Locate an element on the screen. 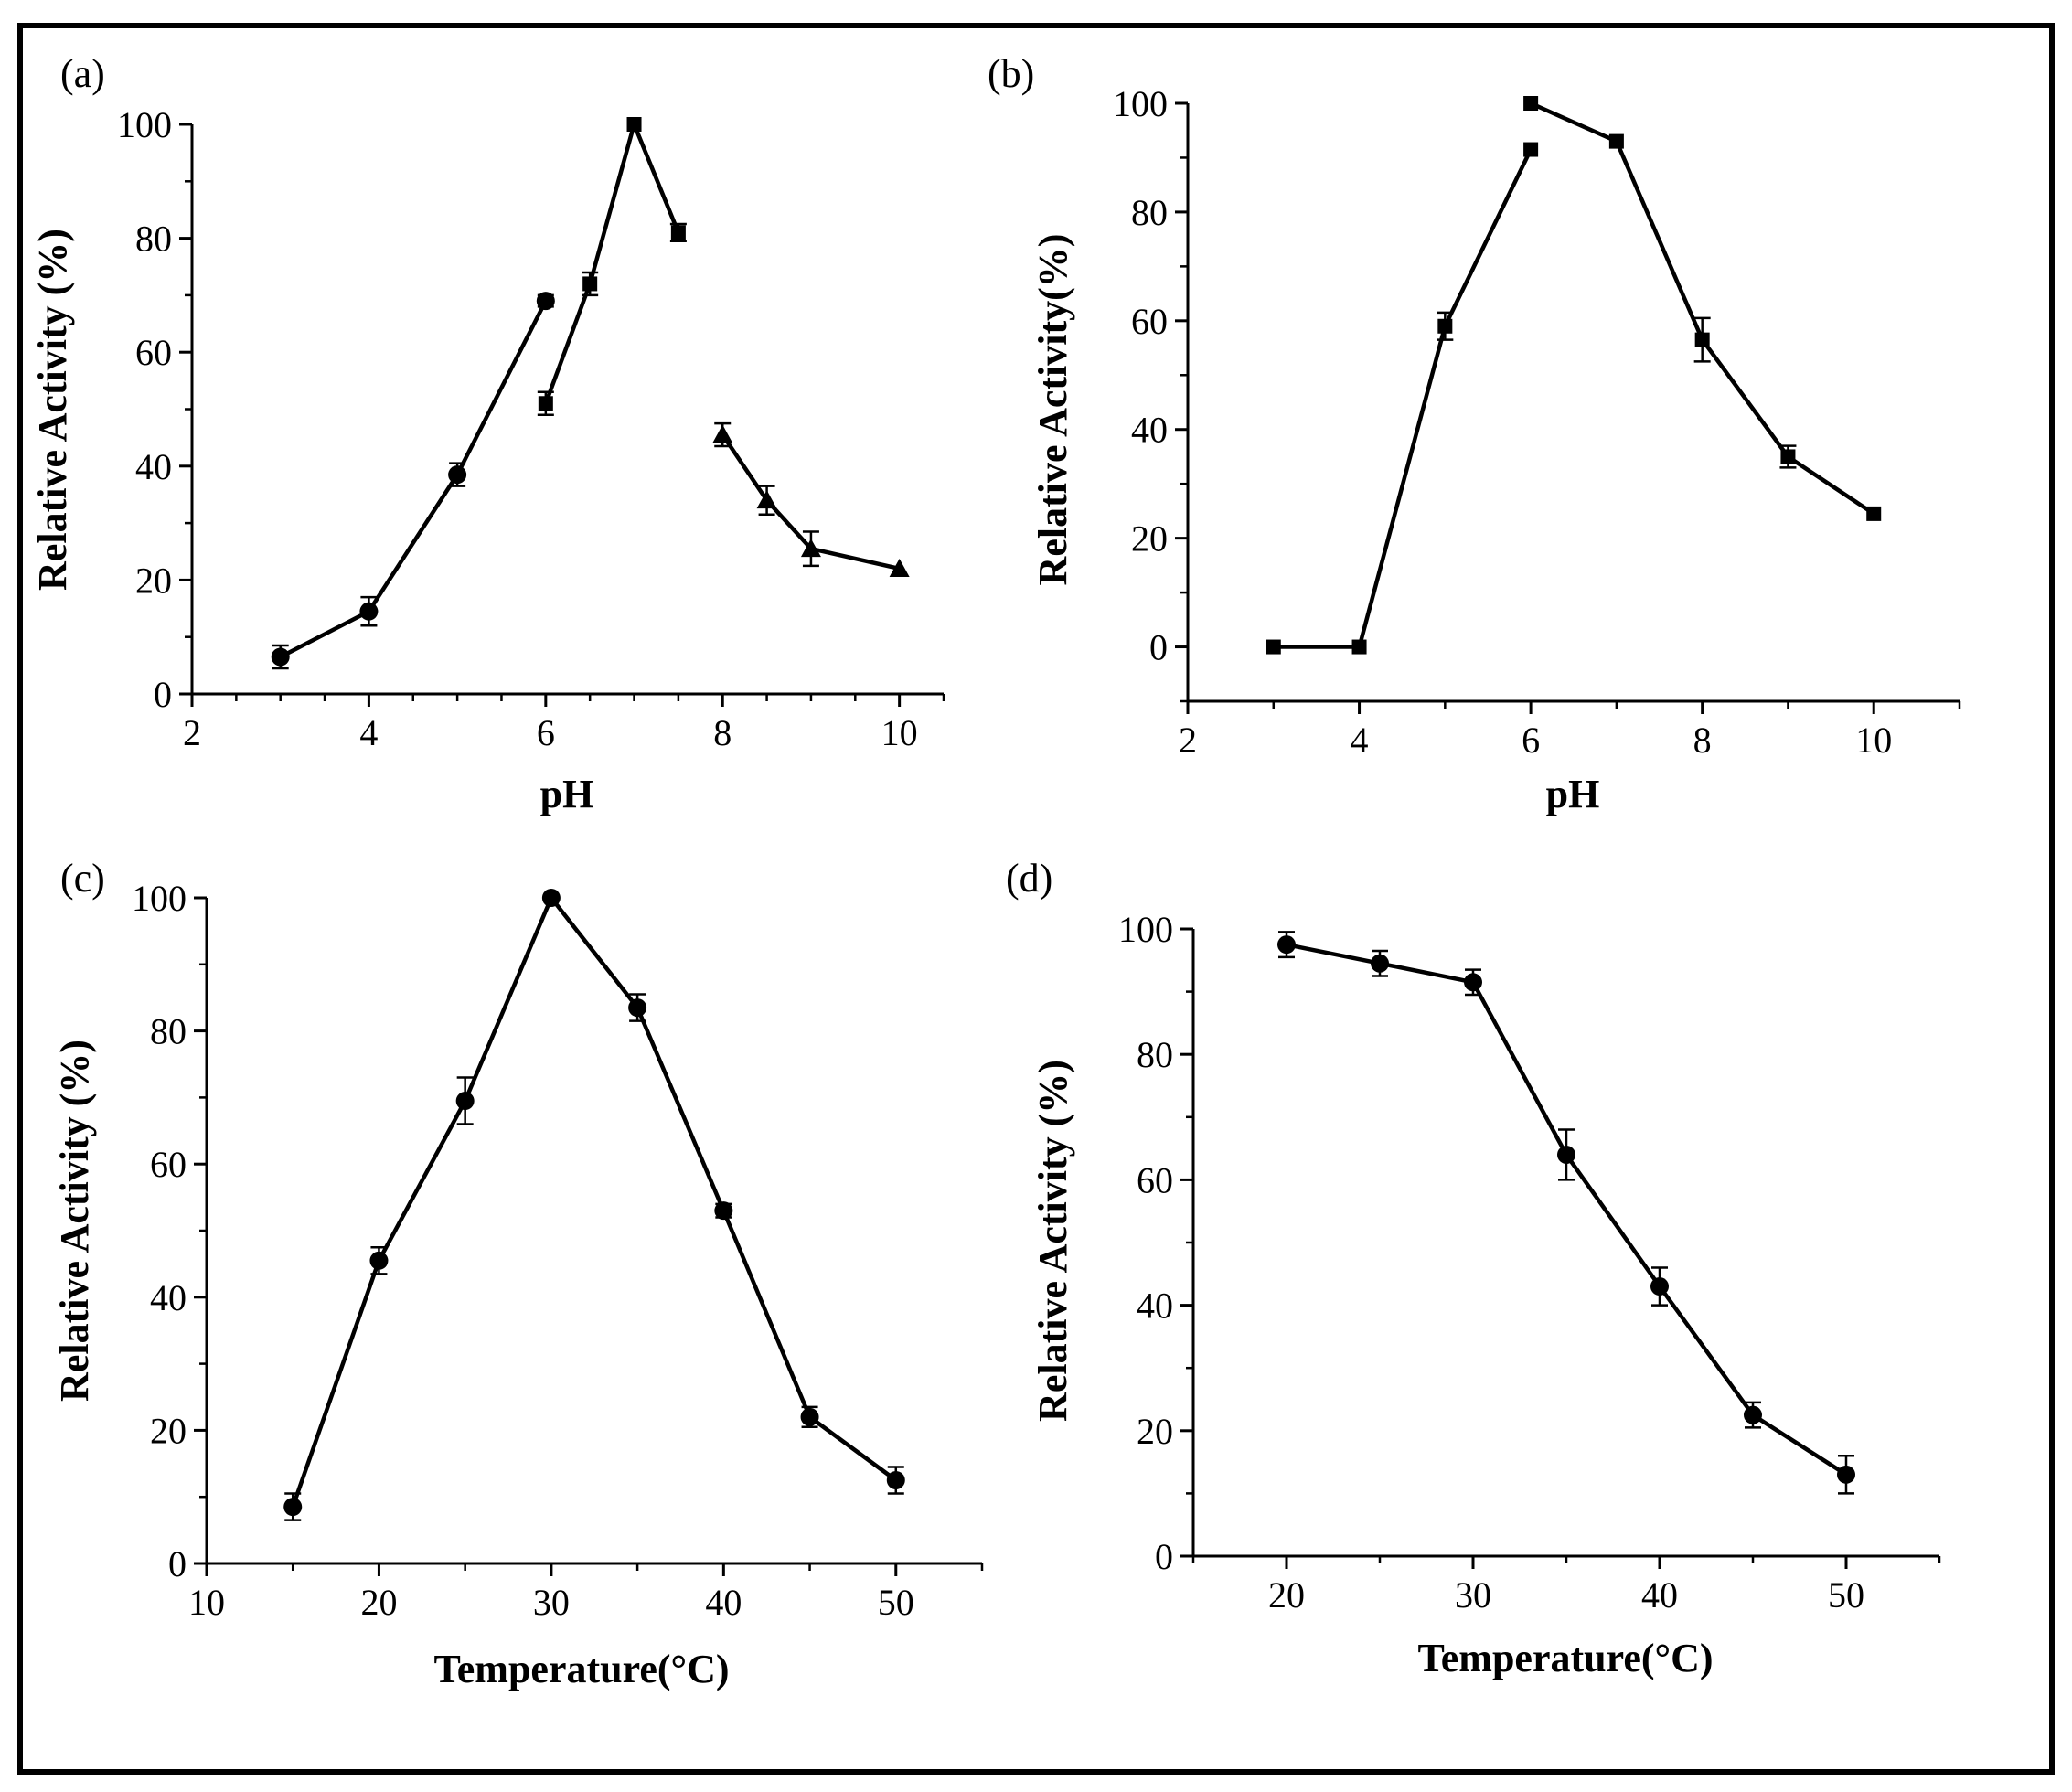  chart4-y-tick-label: 40 is located at coordinates (1155, 1306).